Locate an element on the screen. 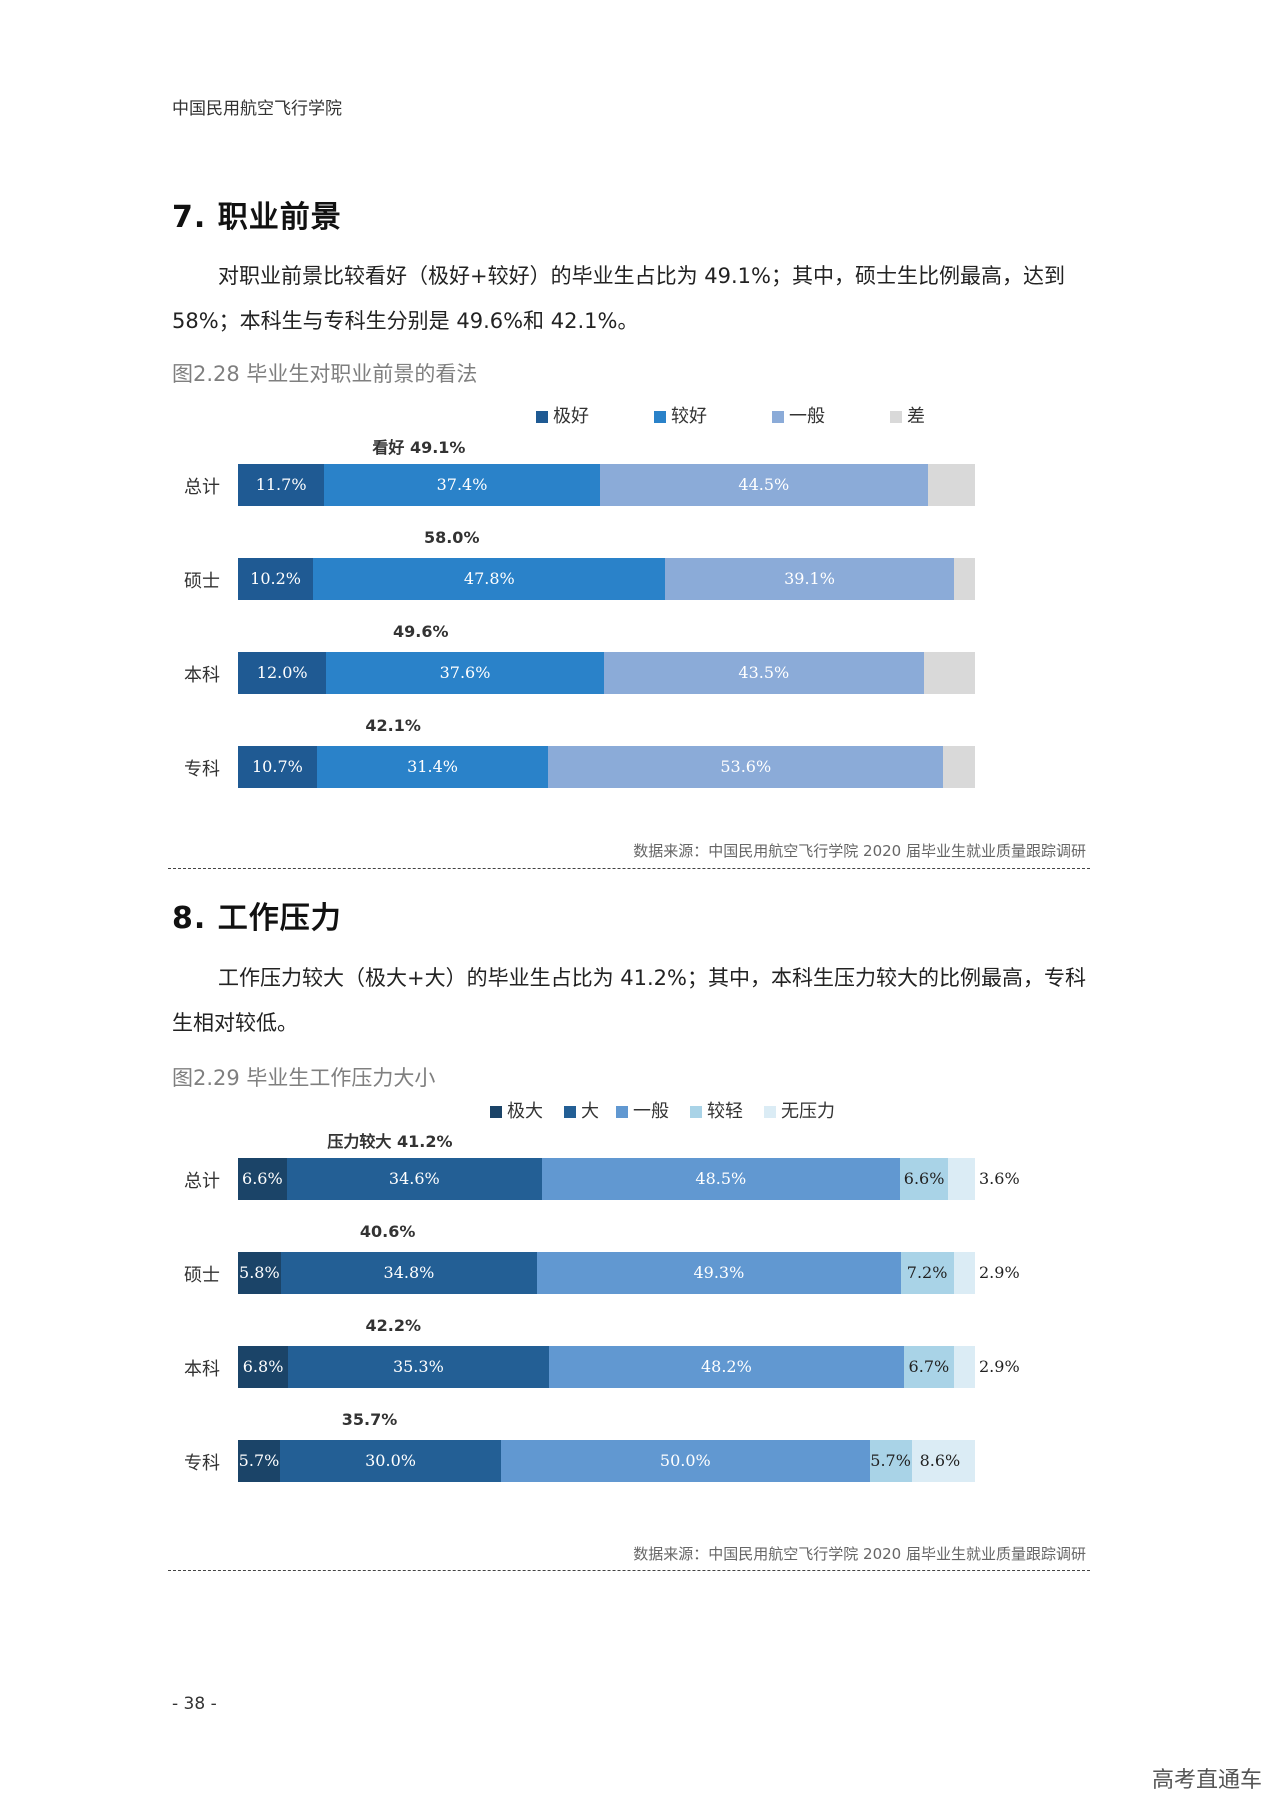 The width and height of the screenshot is (1280, 1810). bar-segment: 35.3% is located at coordinates (418, 1367).